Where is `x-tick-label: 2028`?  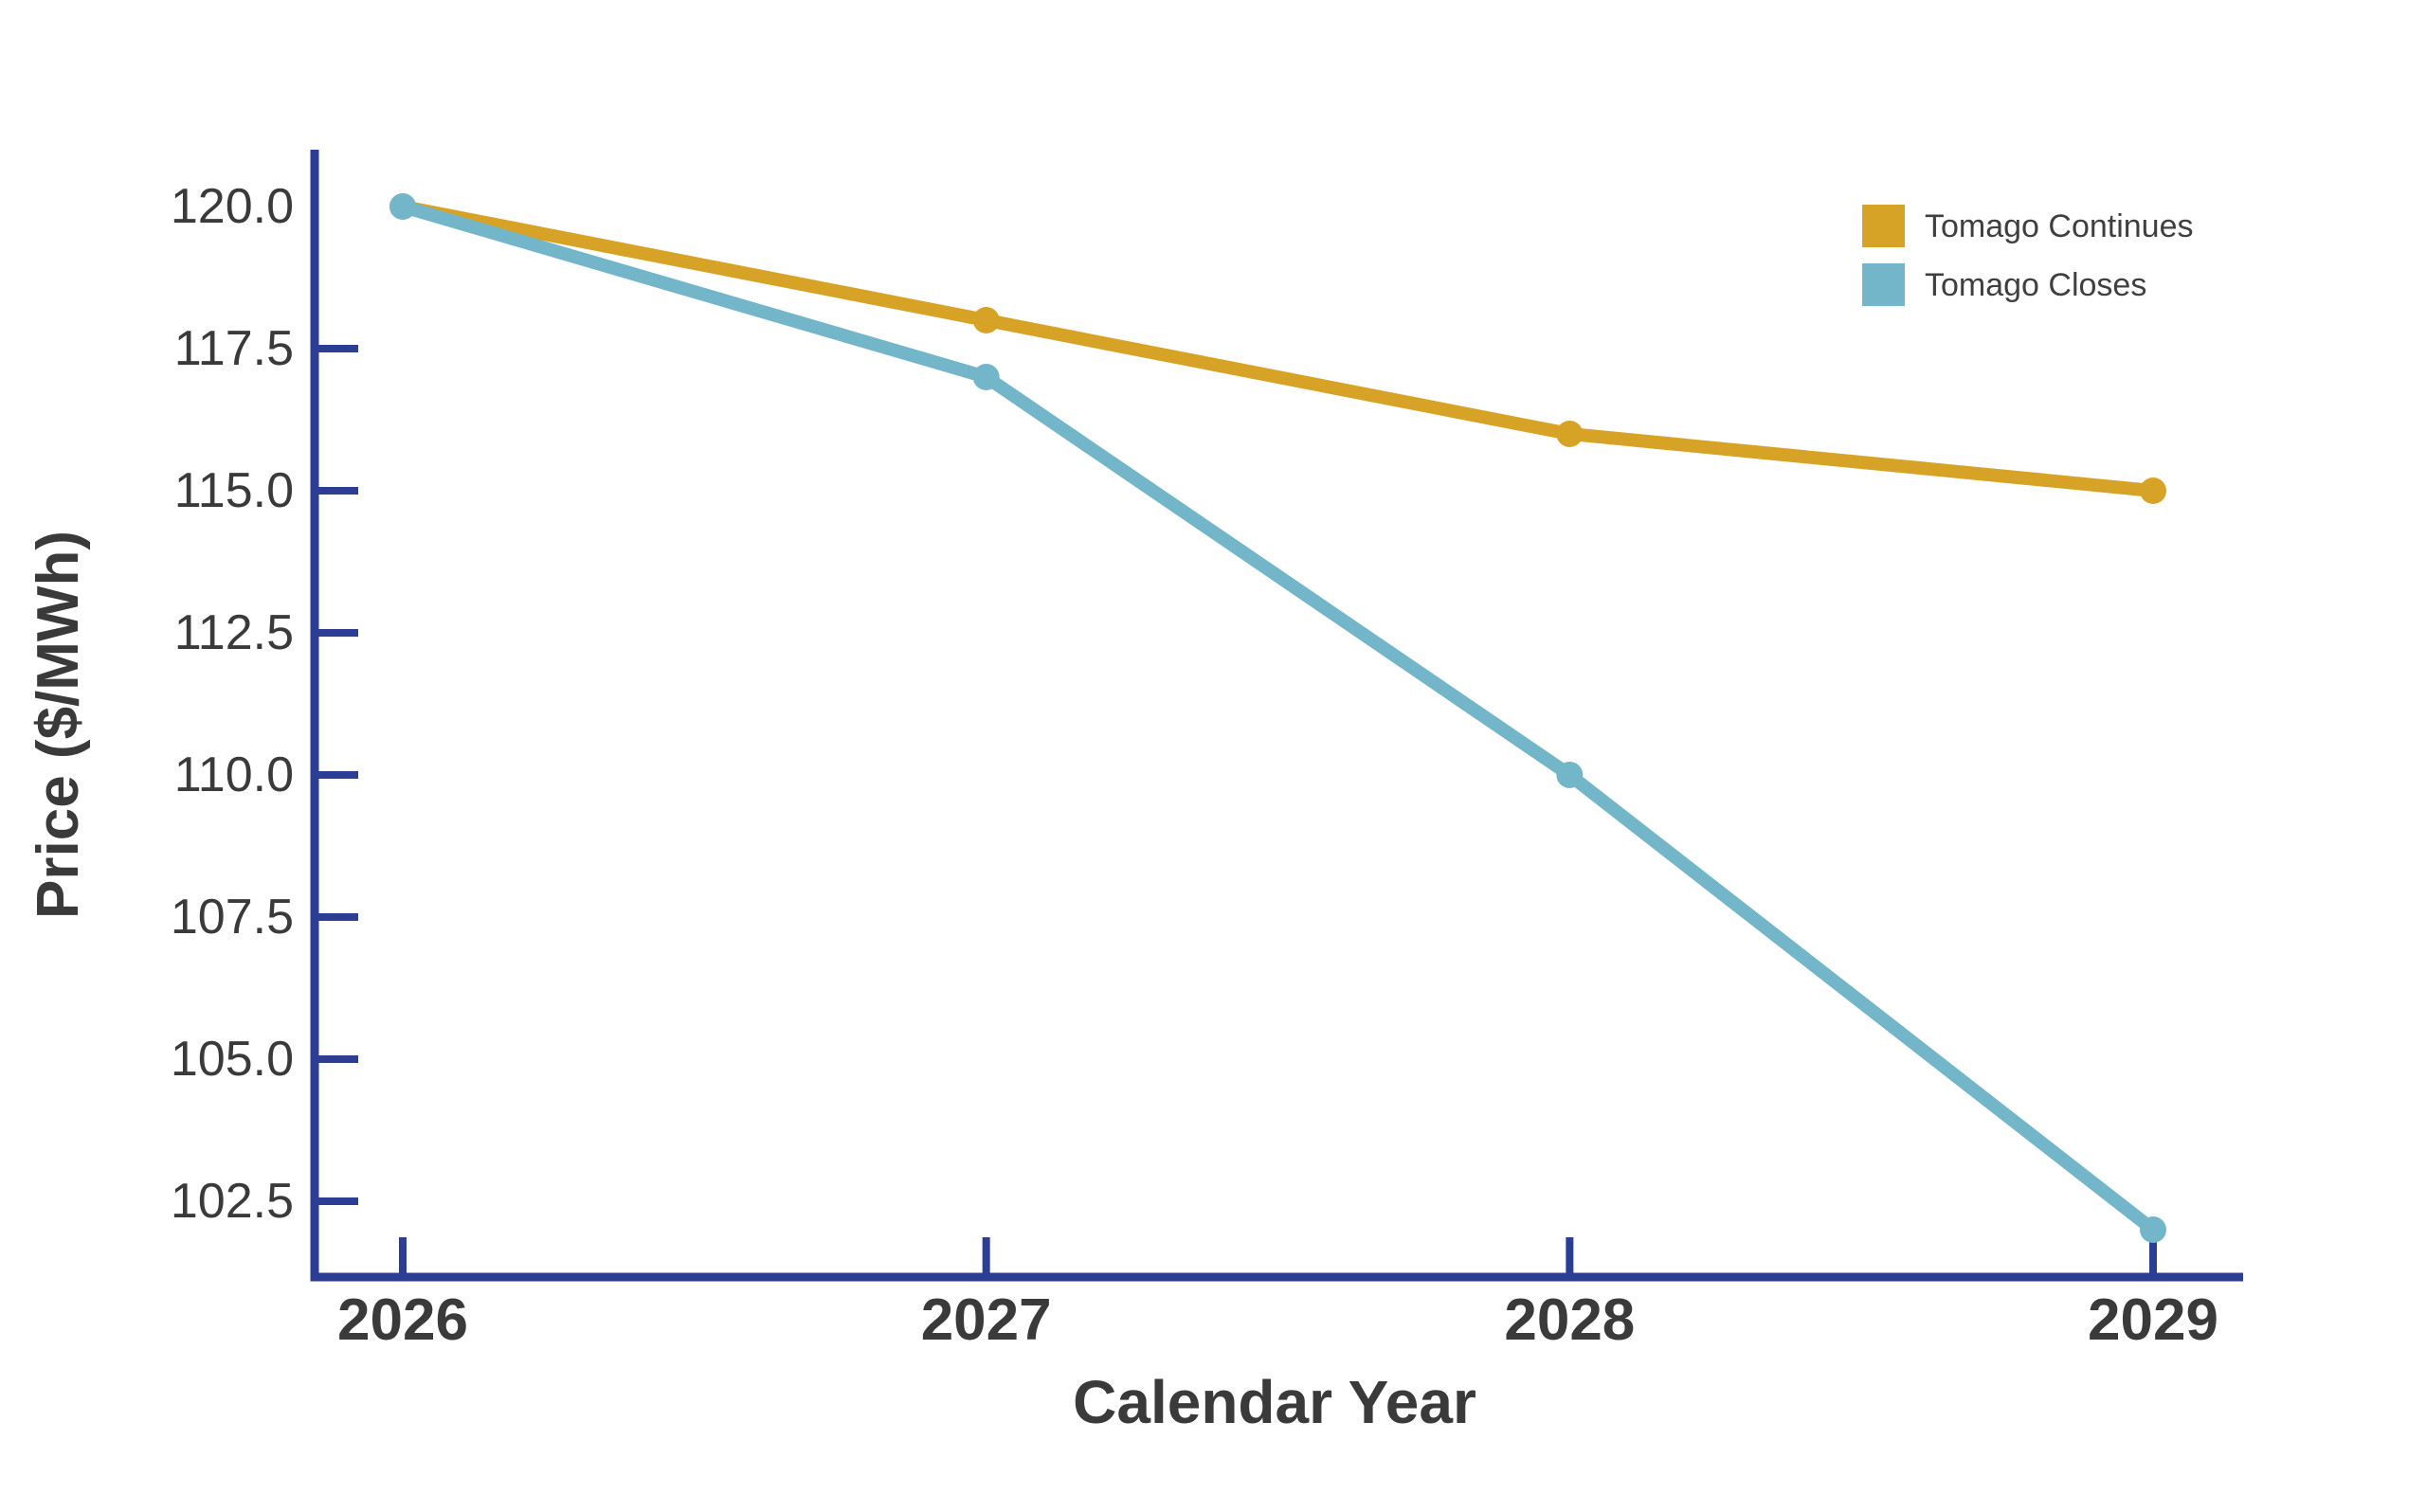 x-tick-label: 2028 is located at coordinates (1569, 1320).